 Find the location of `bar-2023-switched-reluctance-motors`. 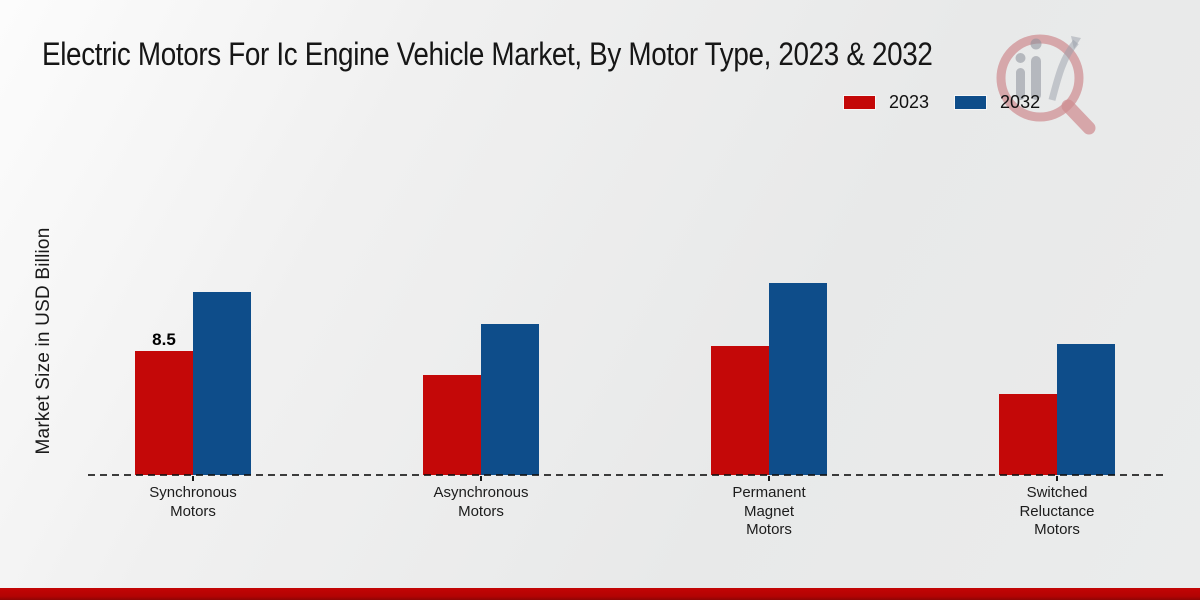

bar-2023-switched-reluctance-motors is located at coordinates (1028, 434).